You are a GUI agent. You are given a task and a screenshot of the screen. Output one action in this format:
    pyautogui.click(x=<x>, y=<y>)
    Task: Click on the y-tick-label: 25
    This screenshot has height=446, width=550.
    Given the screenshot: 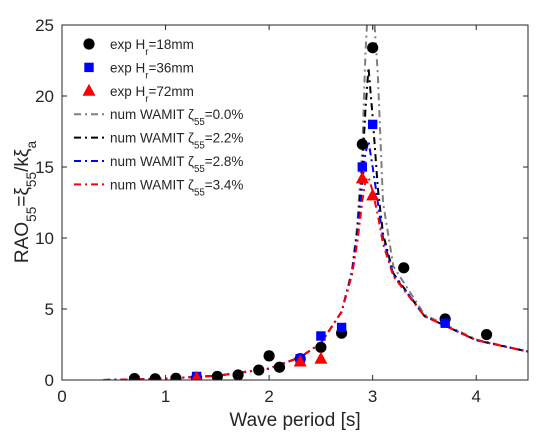 What is the action you would take?
    pyautogui.click(x=44, y=25)
    